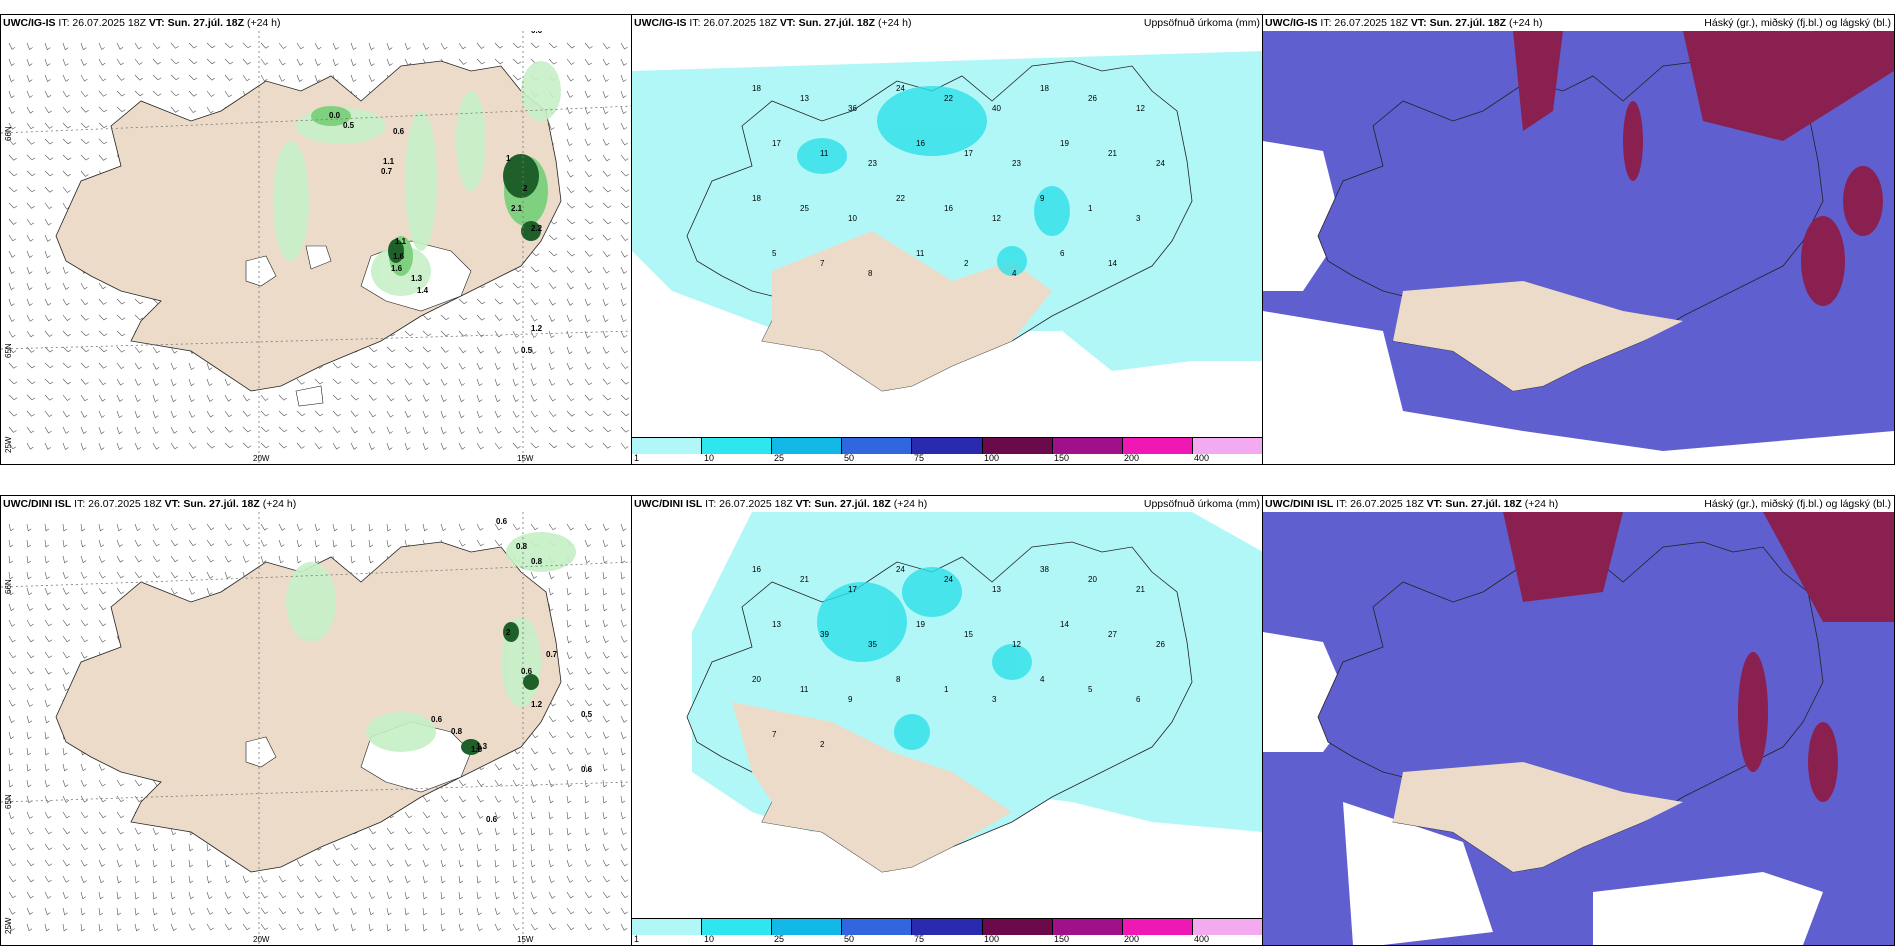  Describe the element at coordinates (1157, 927) in the screenshot. I see `colorbar-bin` at that location.